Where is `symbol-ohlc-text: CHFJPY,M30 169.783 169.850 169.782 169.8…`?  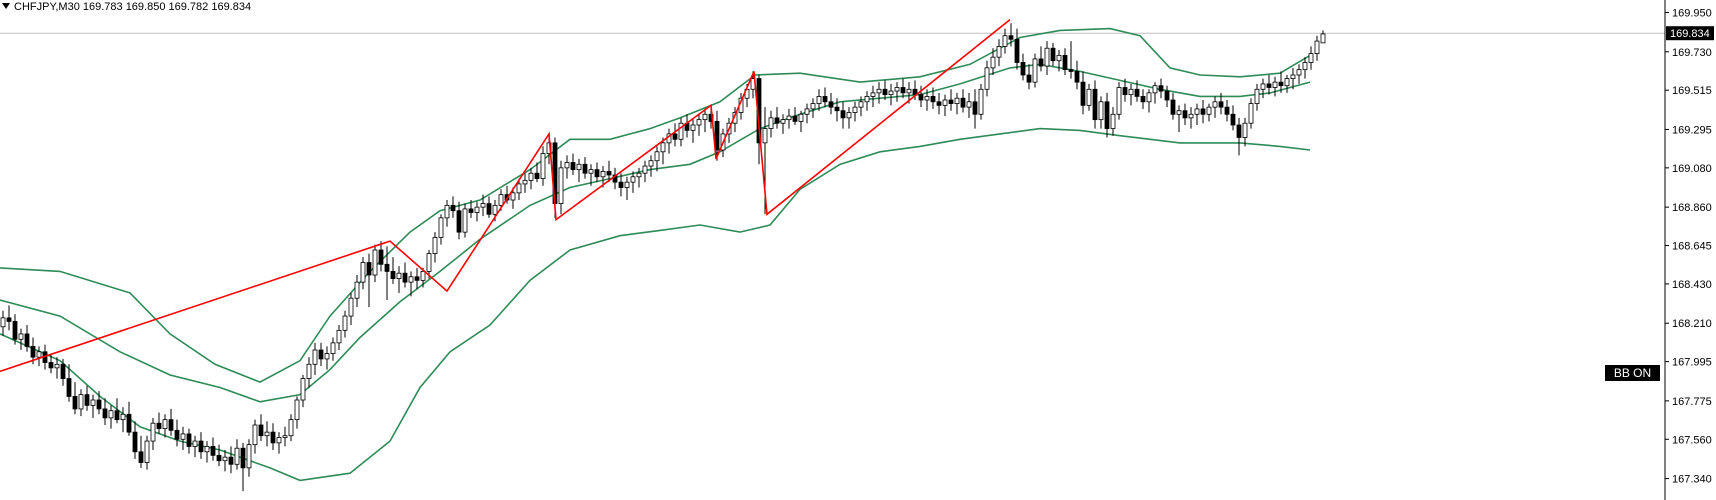
symbol-ohlc-text: CHFJPY,M30 169.783 169.850 169.782 169.8… is located at coordinates (133, 7).